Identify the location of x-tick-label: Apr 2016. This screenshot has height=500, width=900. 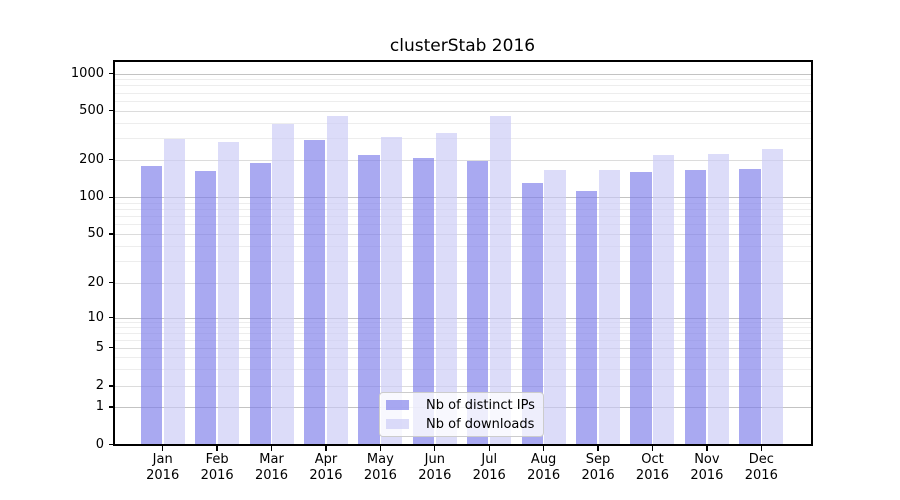
(326, 467).